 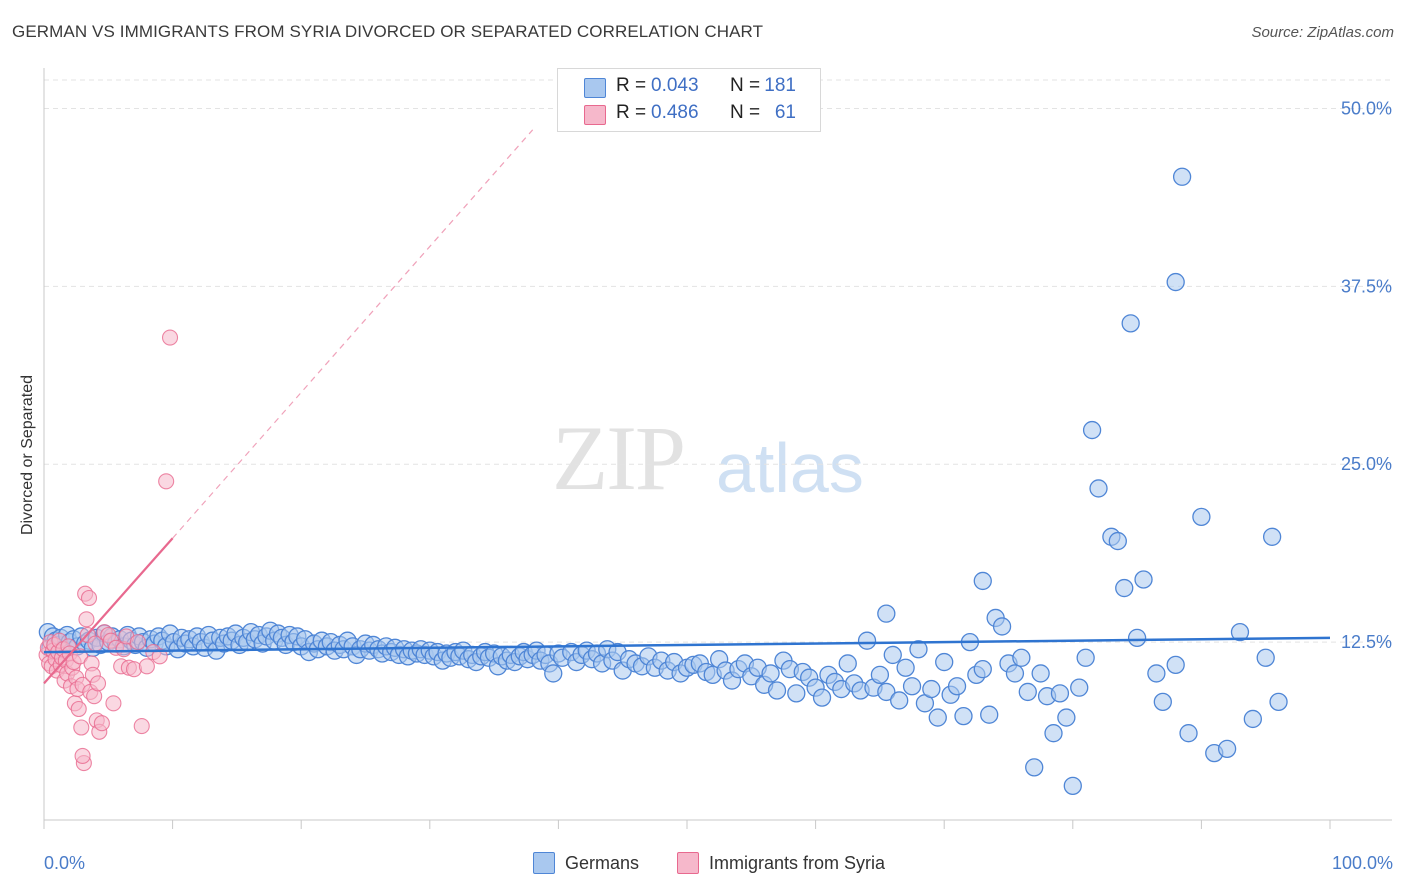 I want to click on legend-n-value: 61, so click(x=785, y=112).